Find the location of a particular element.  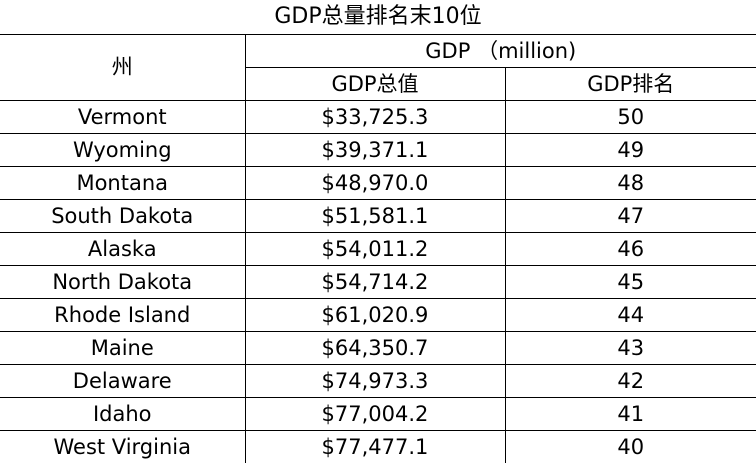

table-row: Idaho $77,004.2 41 is located at coordinates (378, 414).